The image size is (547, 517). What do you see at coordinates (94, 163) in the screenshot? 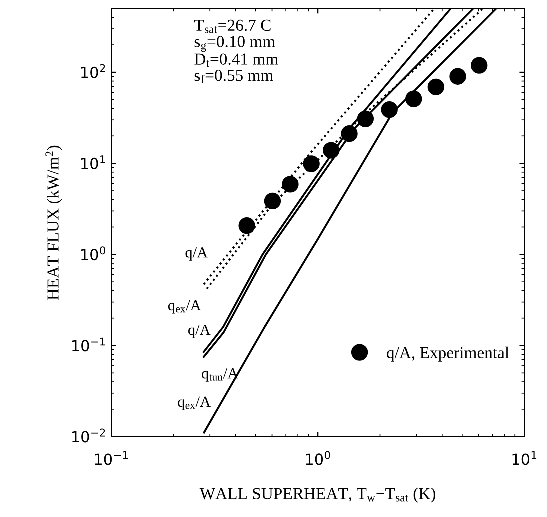
I see `y-tick-label: 10$^{1}$` at bounding box center [94, 163].